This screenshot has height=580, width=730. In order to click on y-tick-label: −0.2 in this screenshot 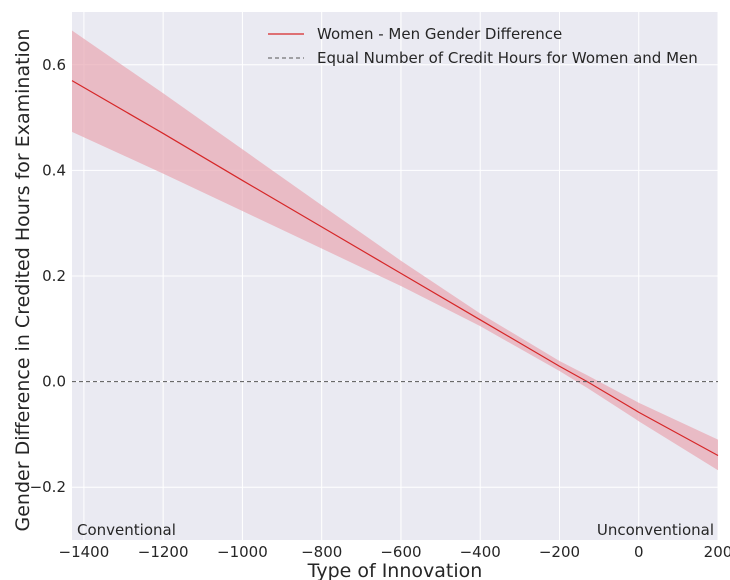, I will do `click(48, 487)`.